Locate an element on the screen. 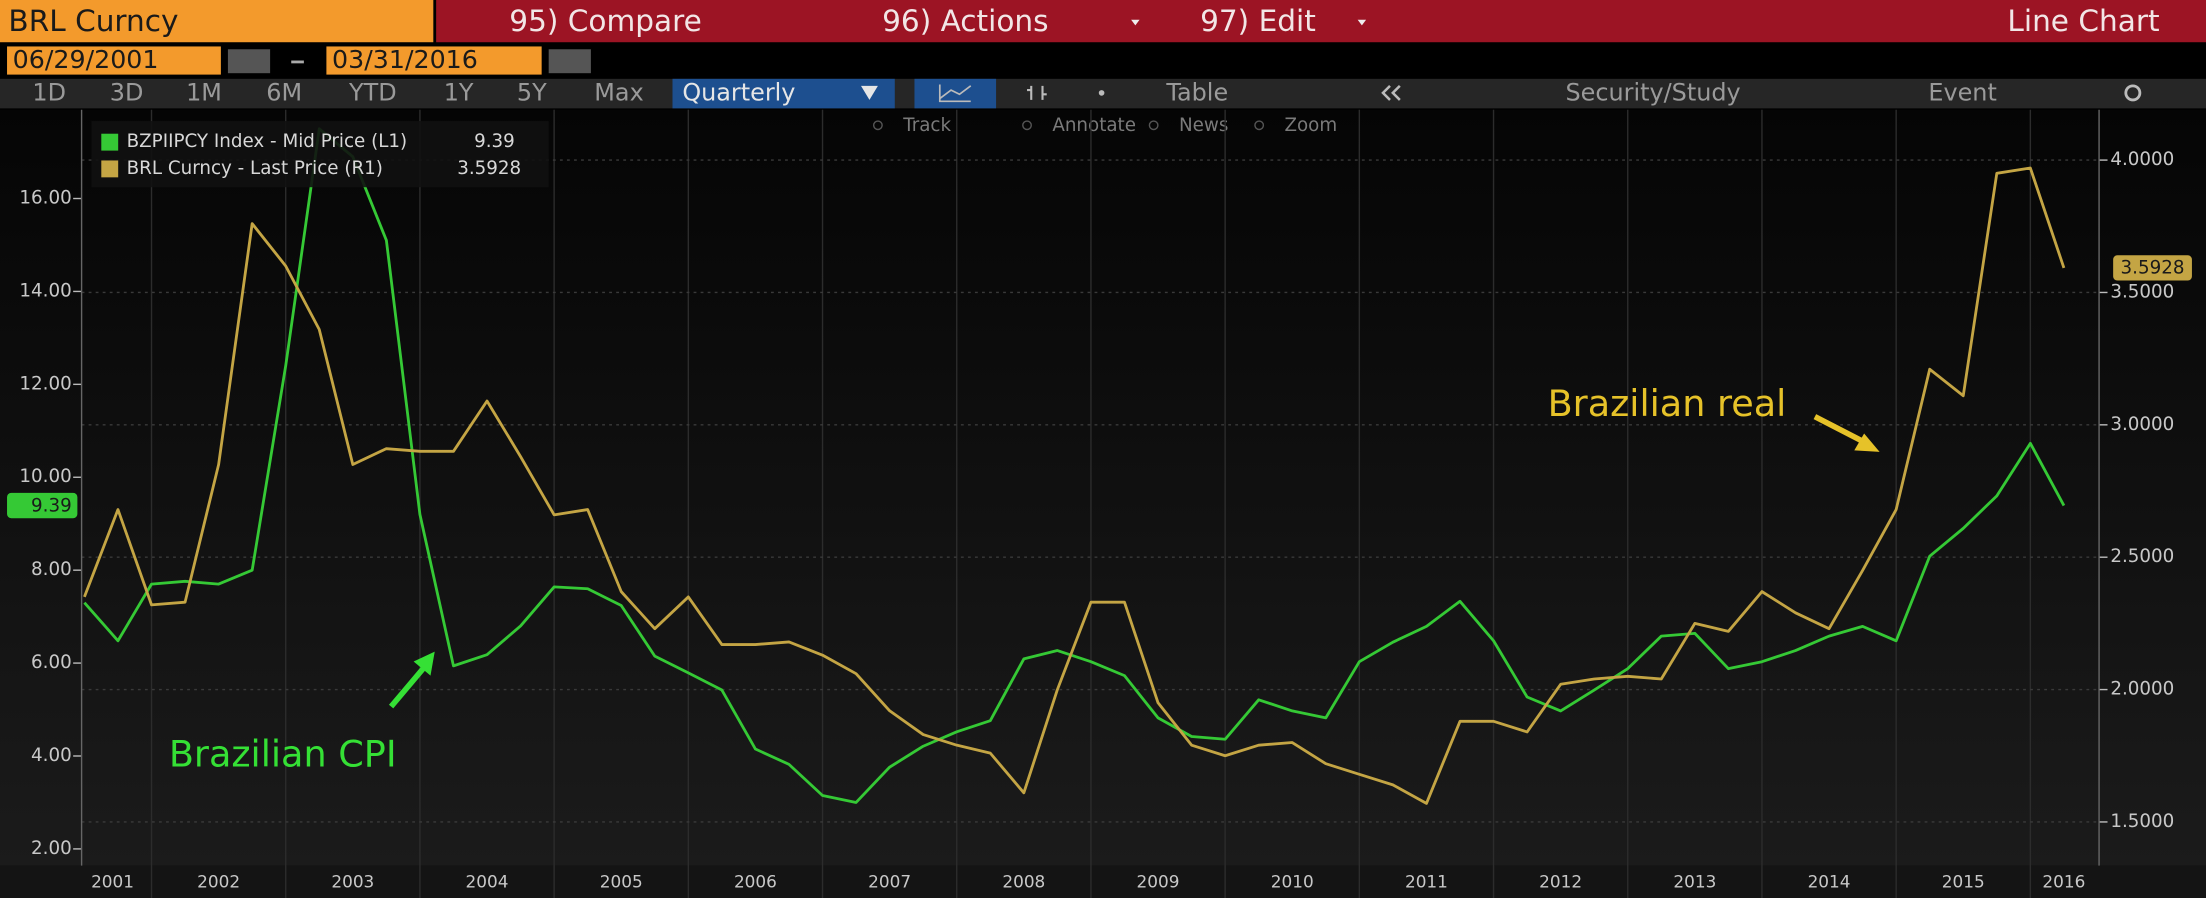  y-tick-label: 2.00 is located at coordinates (51, 848).